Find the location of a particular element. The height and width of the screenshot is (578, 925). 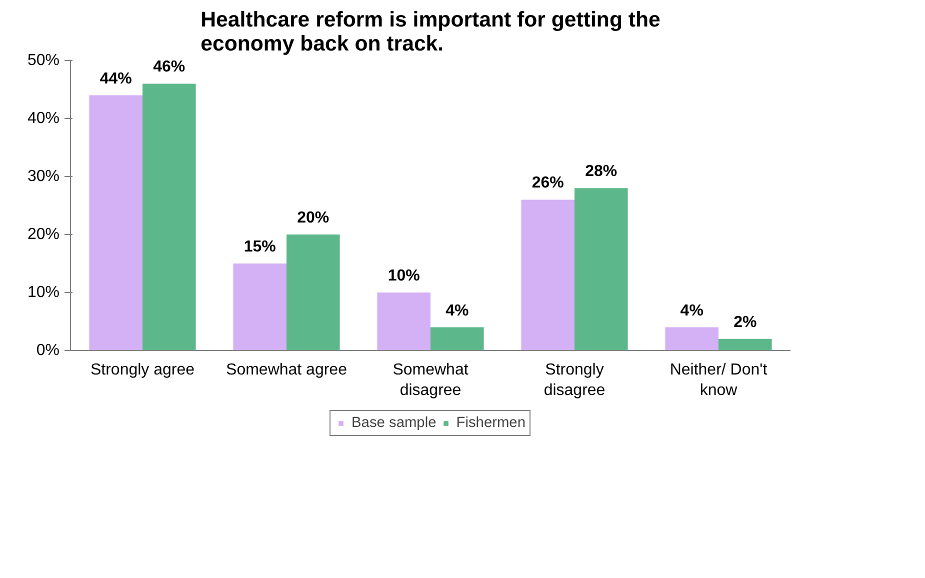

x-tick-label: Strongly disagree is located at coordinates (575, 380).